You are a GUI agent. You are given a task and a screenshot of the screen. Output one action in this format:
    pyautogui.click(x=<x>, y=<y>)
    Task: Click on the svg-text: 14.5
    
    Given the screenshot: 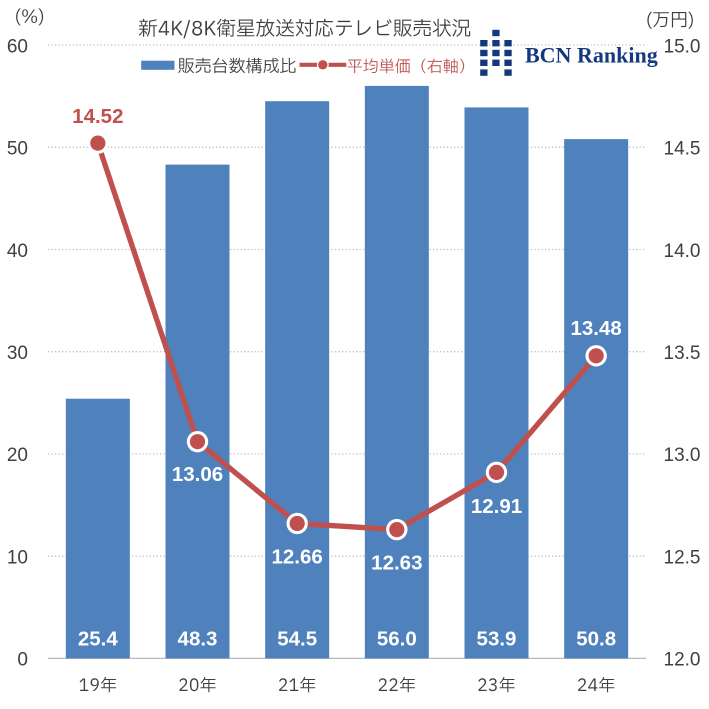 What is the action you would take?
    pyautogui.click(x=682, y=149)
    